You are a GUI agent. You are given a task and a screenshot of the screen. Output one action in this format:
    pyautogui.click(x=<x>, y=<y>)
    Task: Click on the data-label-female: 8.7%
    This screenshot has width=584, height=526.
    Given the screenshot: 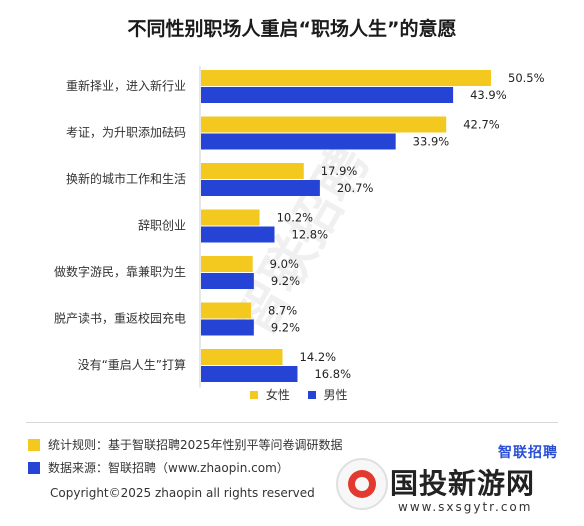 What is the action you would take?
    pyautogui.click(x=282, y=311)
    